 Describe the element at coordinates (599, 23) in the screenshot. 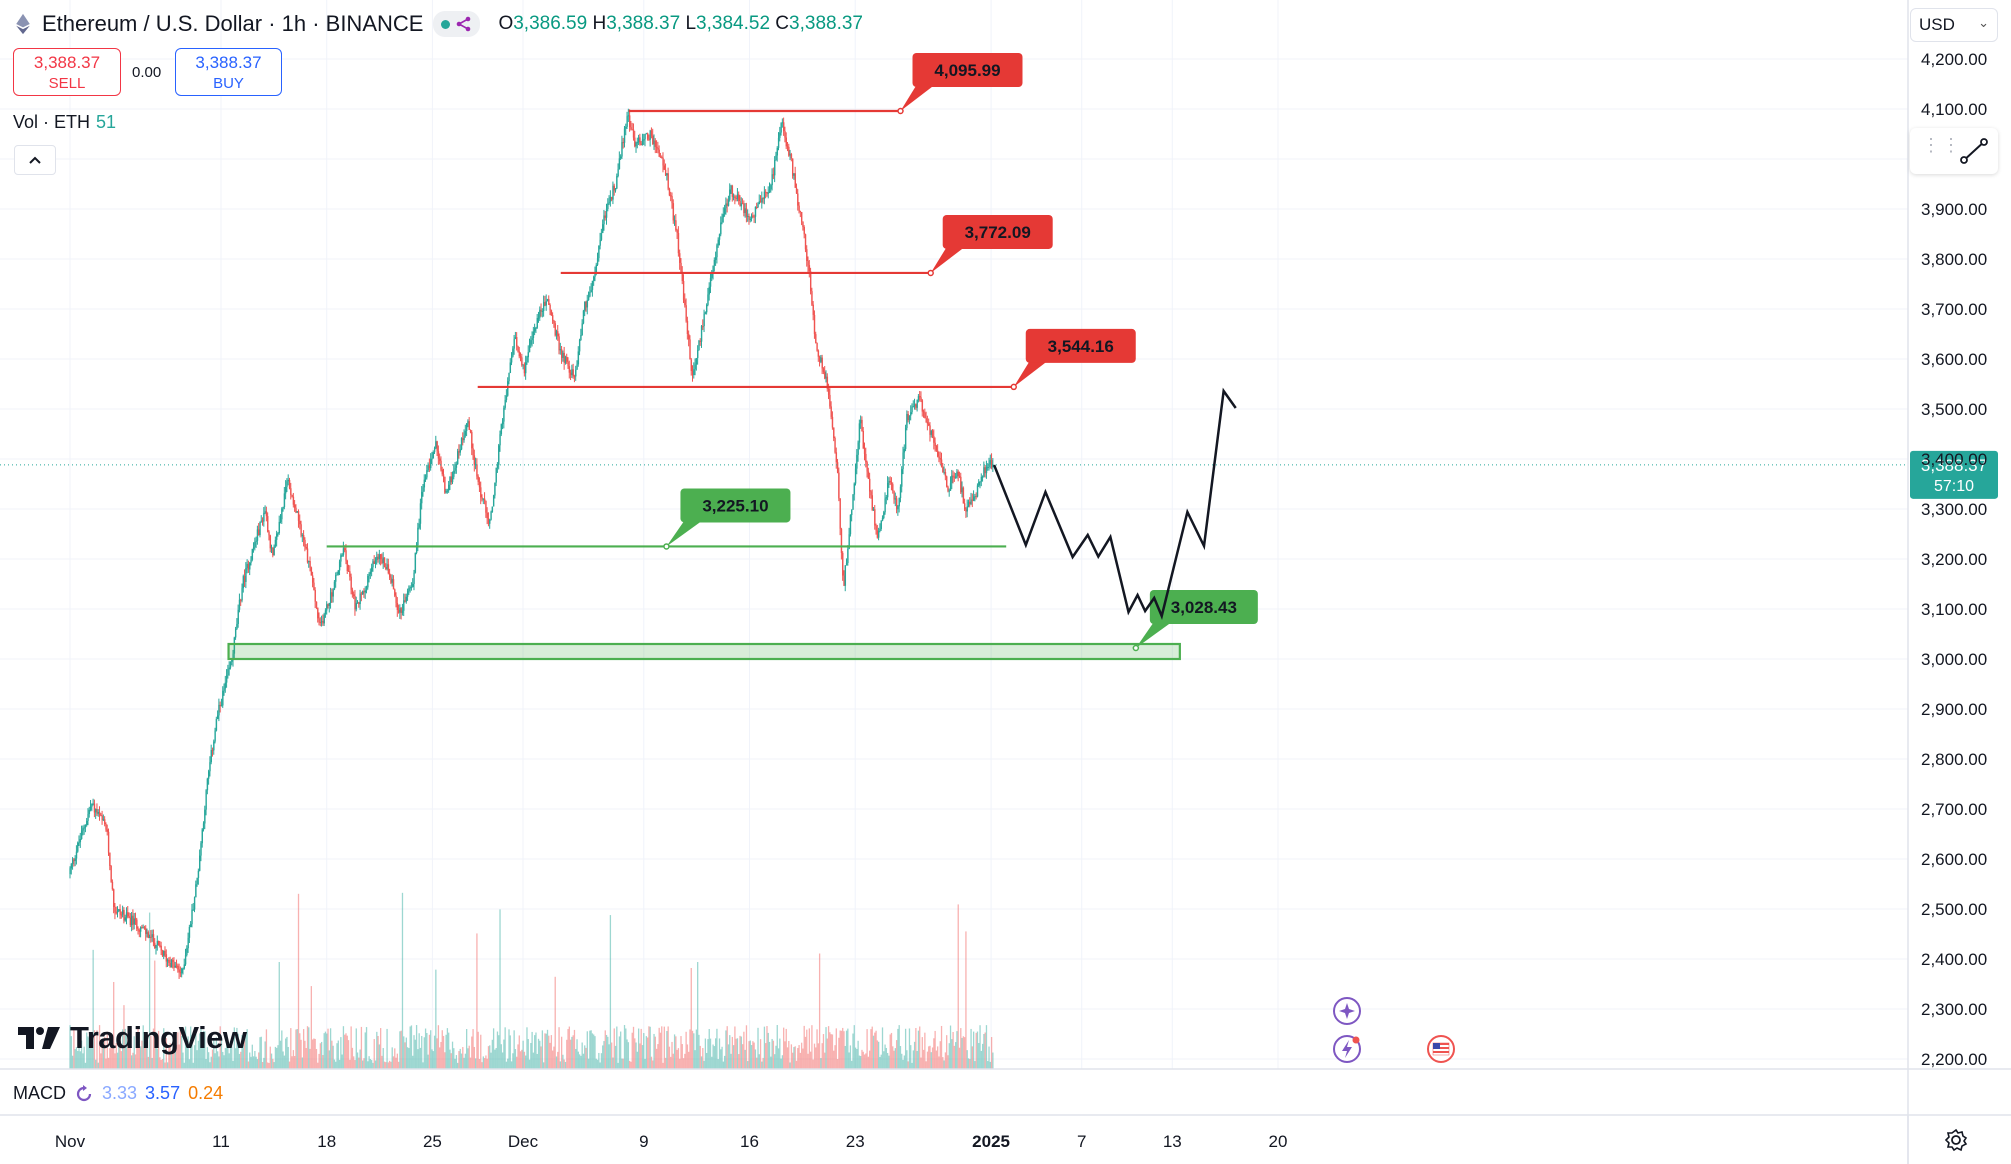

I see `high-label: H` at that location.